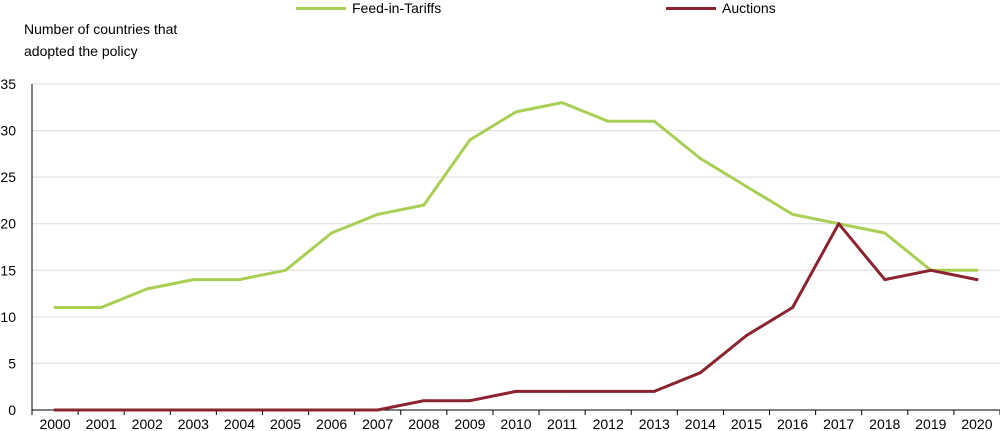  I want to click on x-tick-label: 2016, so click(792, 423).